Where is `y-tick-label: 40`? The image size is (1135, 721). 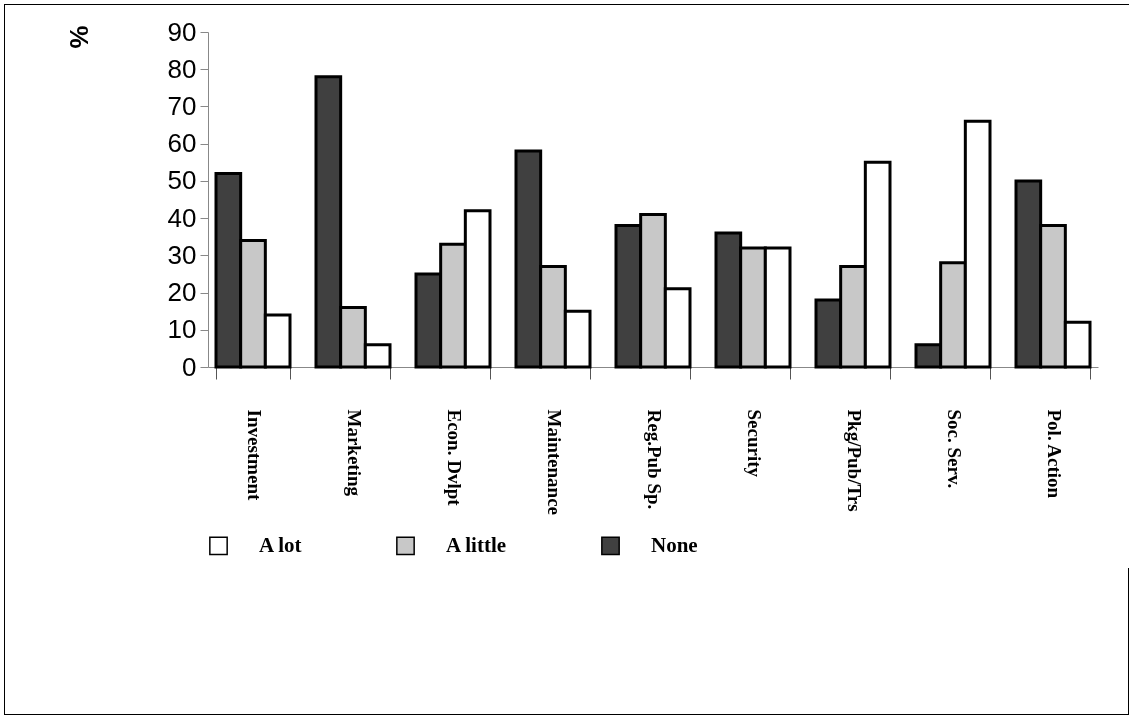 y-tick-label: 40 is located at coordinates (182, 217).